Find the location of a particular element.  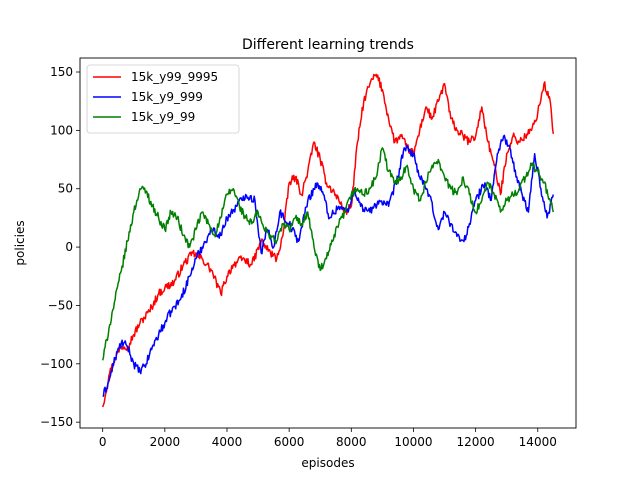

legend: 15k_y99_9995 15k_y9_999 15k_y9_99 is located at coordinates (163, 99).